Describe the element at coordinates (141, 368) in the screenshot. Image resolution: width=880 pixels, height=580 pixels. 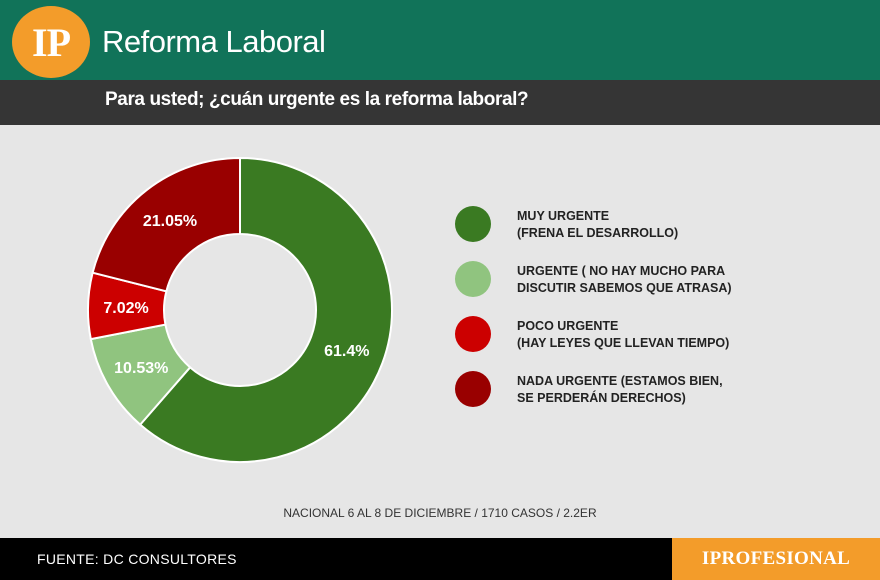
I see `slice-data-label: 10.53%` at that location.